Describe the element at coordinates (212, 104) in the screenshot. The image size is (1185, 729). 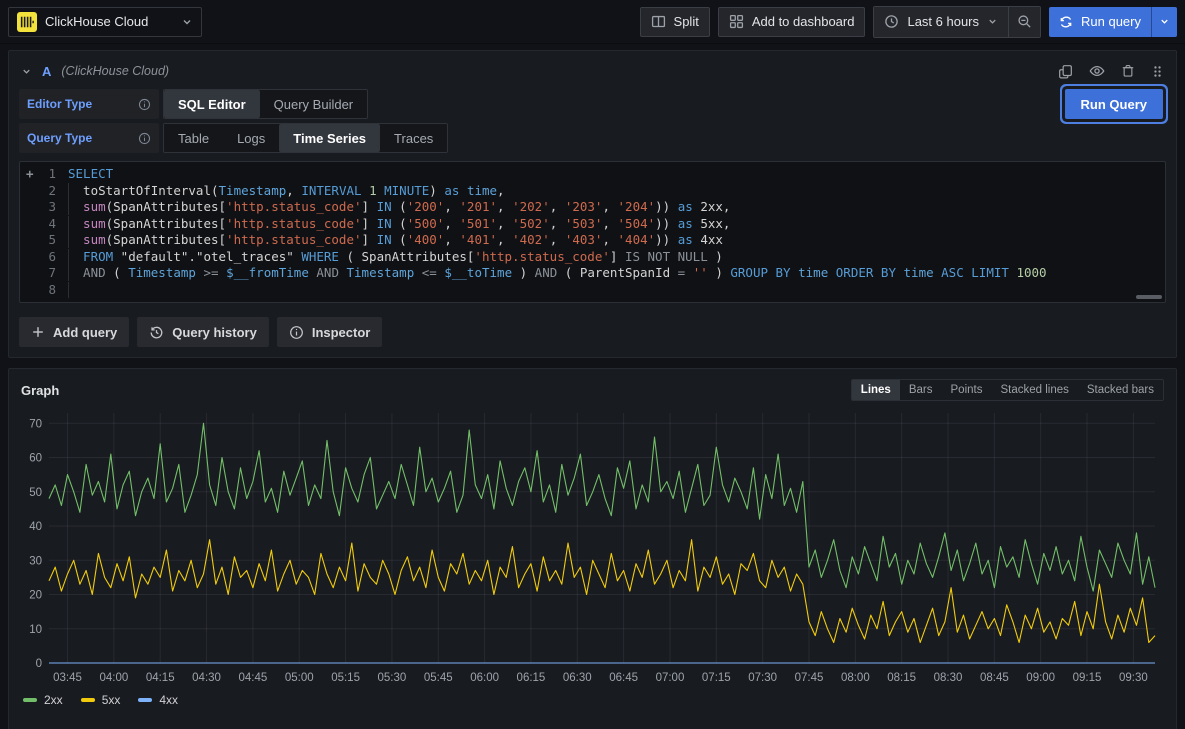
I see `editor-type-option-sql-editor: SQL Editor` at that location.